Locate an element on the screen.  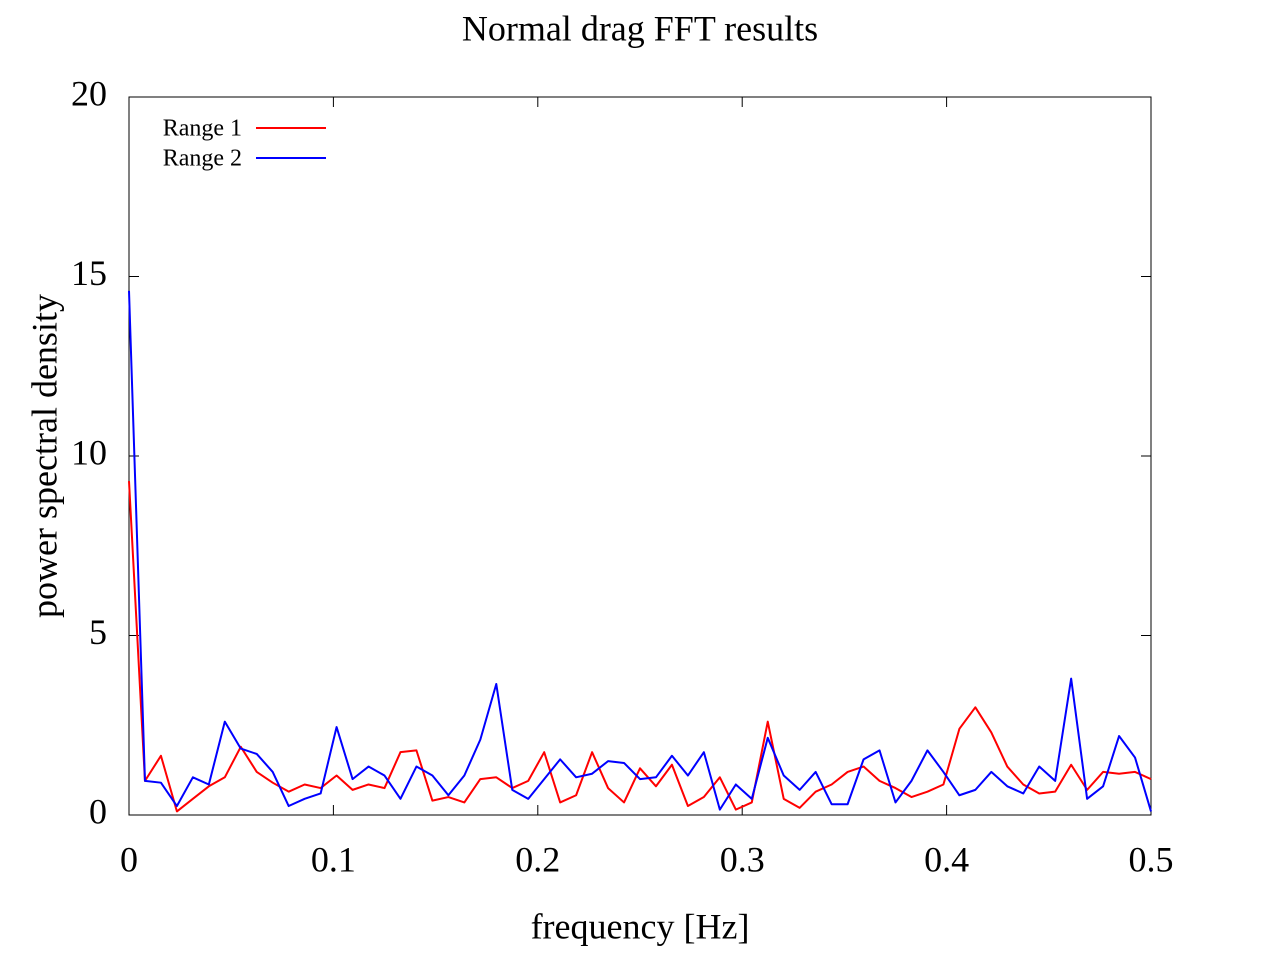
y-axis-title: power spectral density is located at coordinates (44, 456).